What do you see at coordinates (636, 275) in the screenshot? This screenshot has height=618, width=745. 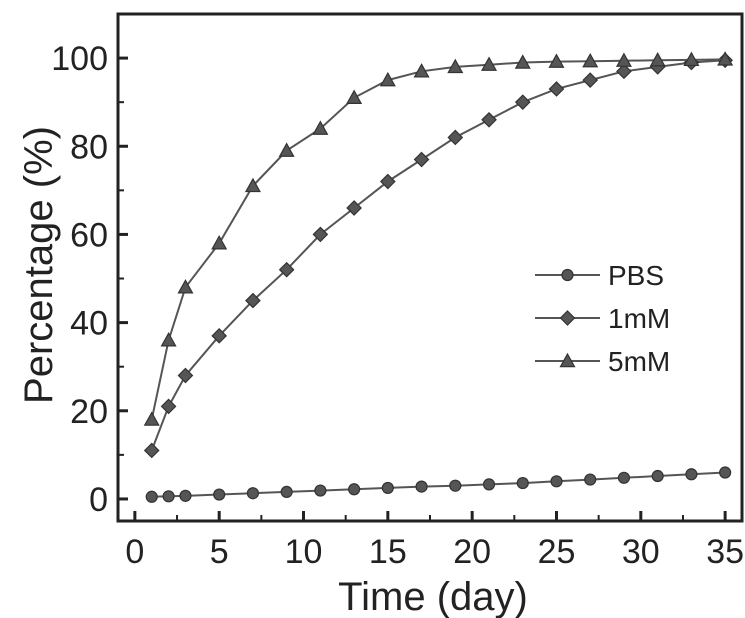 I see `legend-label: PBS` at bounding box center [636, 275].